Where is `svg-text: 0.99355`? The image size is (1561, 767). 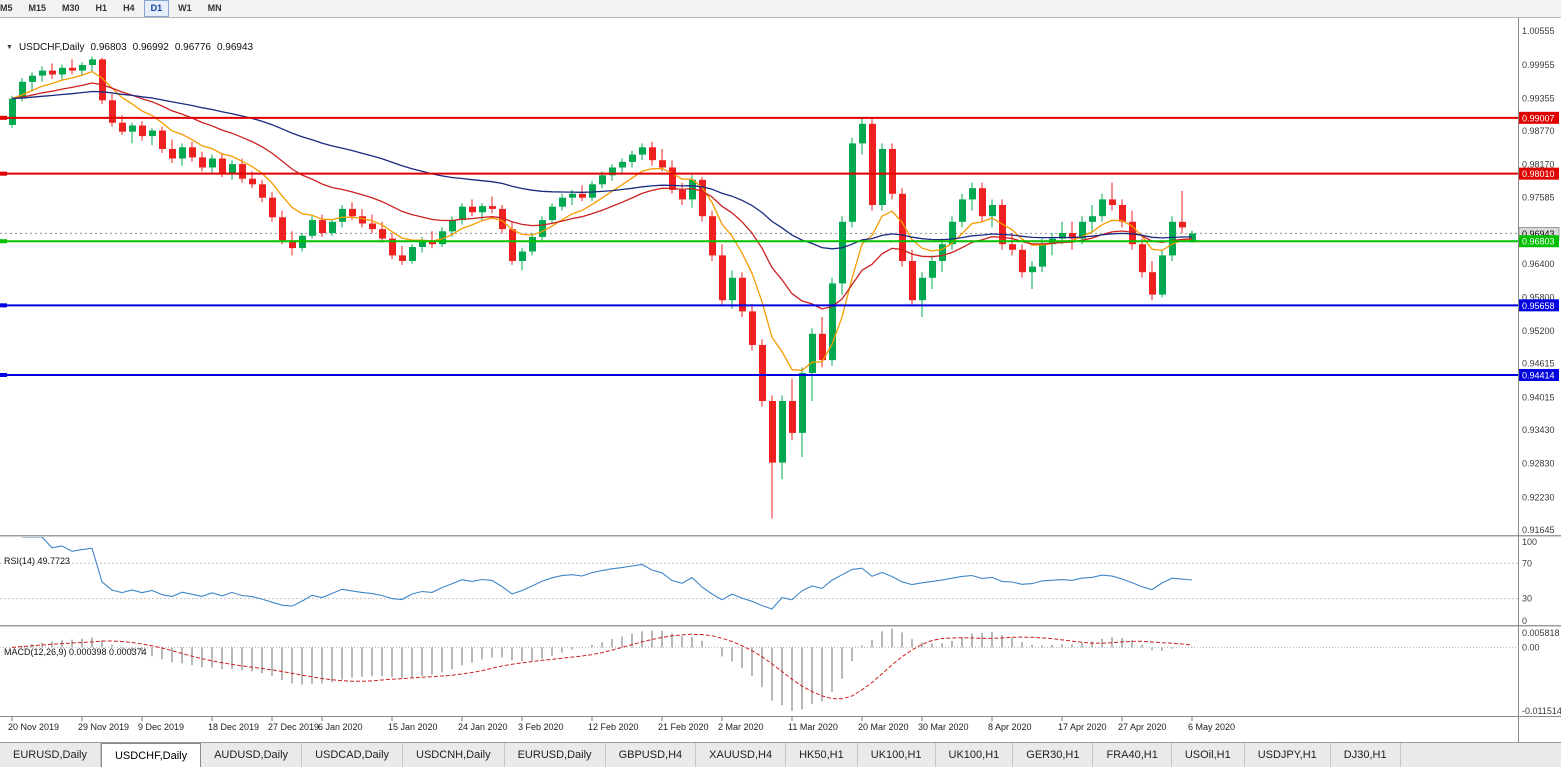
svg-text: 0.99355 is located at coordinates (1538, 98).